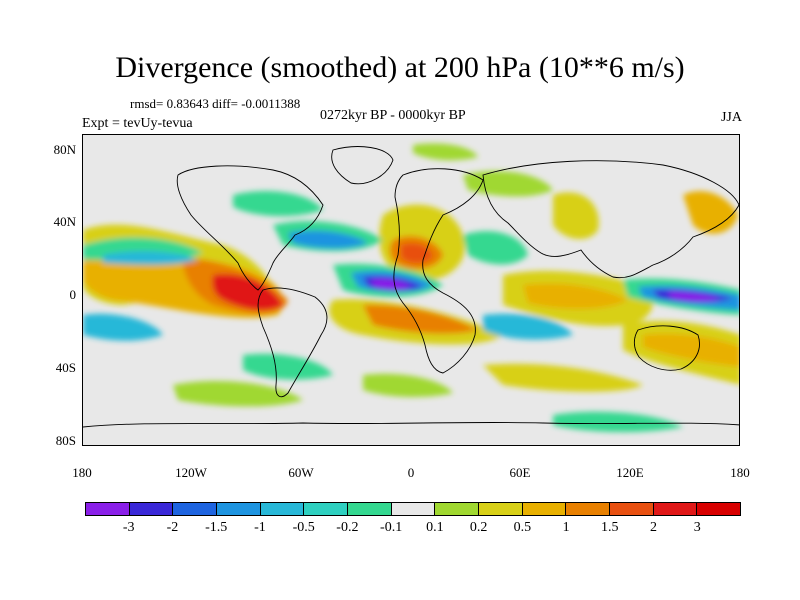  I want to click on lat-label: 80S, so click(65, 440).